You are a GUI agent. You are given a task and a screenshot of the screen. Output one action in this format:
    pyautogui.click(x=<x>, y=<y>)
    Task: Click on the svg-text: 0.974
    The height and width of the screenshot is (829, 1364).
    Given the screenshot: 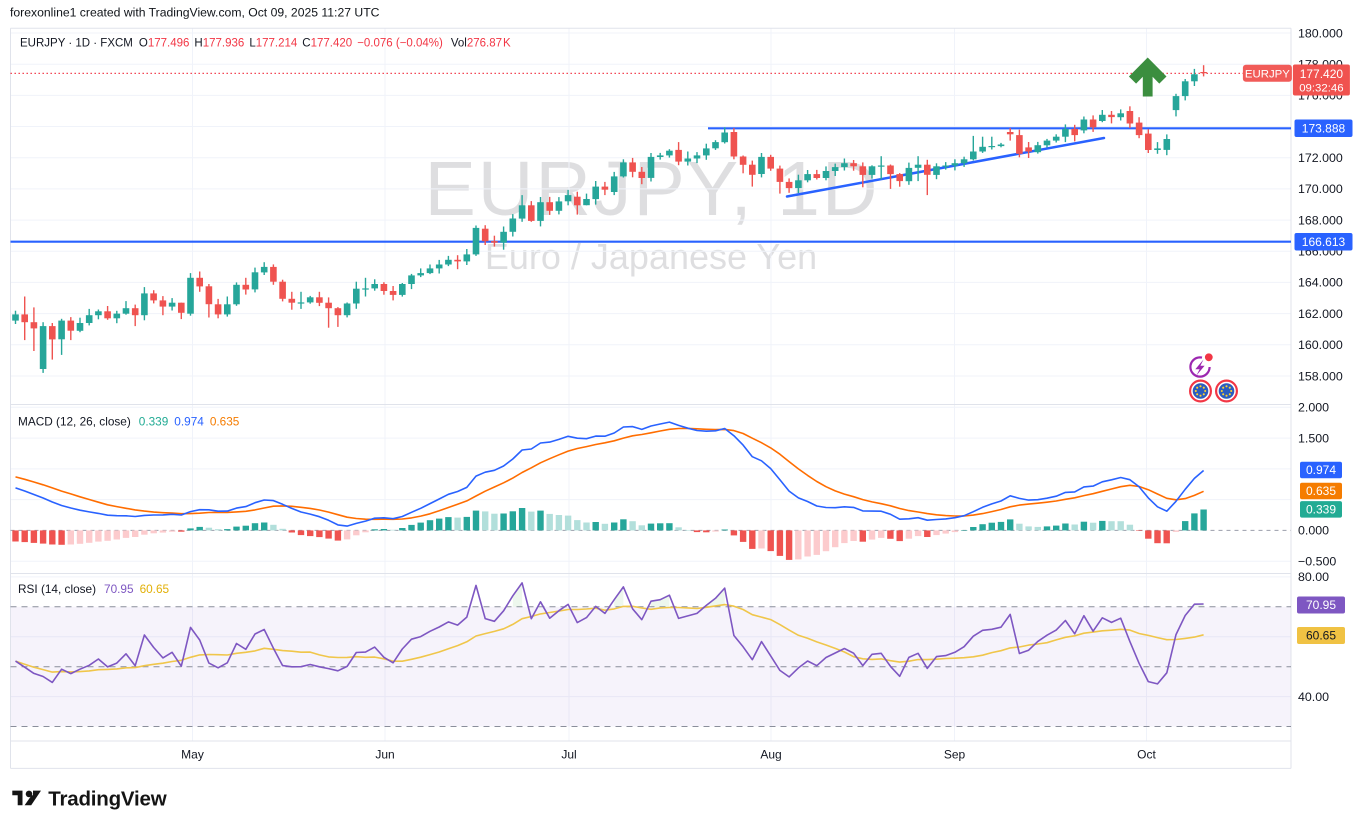 What is the action you would take?
    pyautogui.click(x=1321, y=470)
    